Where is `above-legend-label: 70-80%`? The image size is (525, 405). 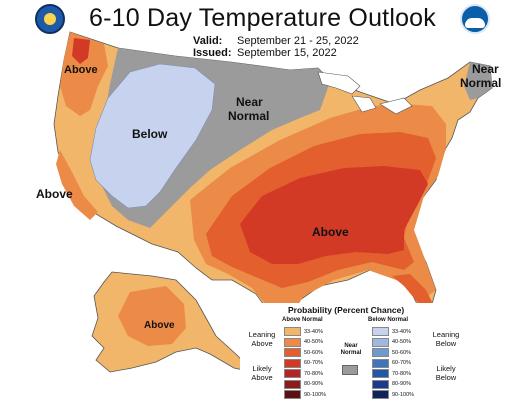 above-legend-label: 70-80% is located at coordinates (313, 373).